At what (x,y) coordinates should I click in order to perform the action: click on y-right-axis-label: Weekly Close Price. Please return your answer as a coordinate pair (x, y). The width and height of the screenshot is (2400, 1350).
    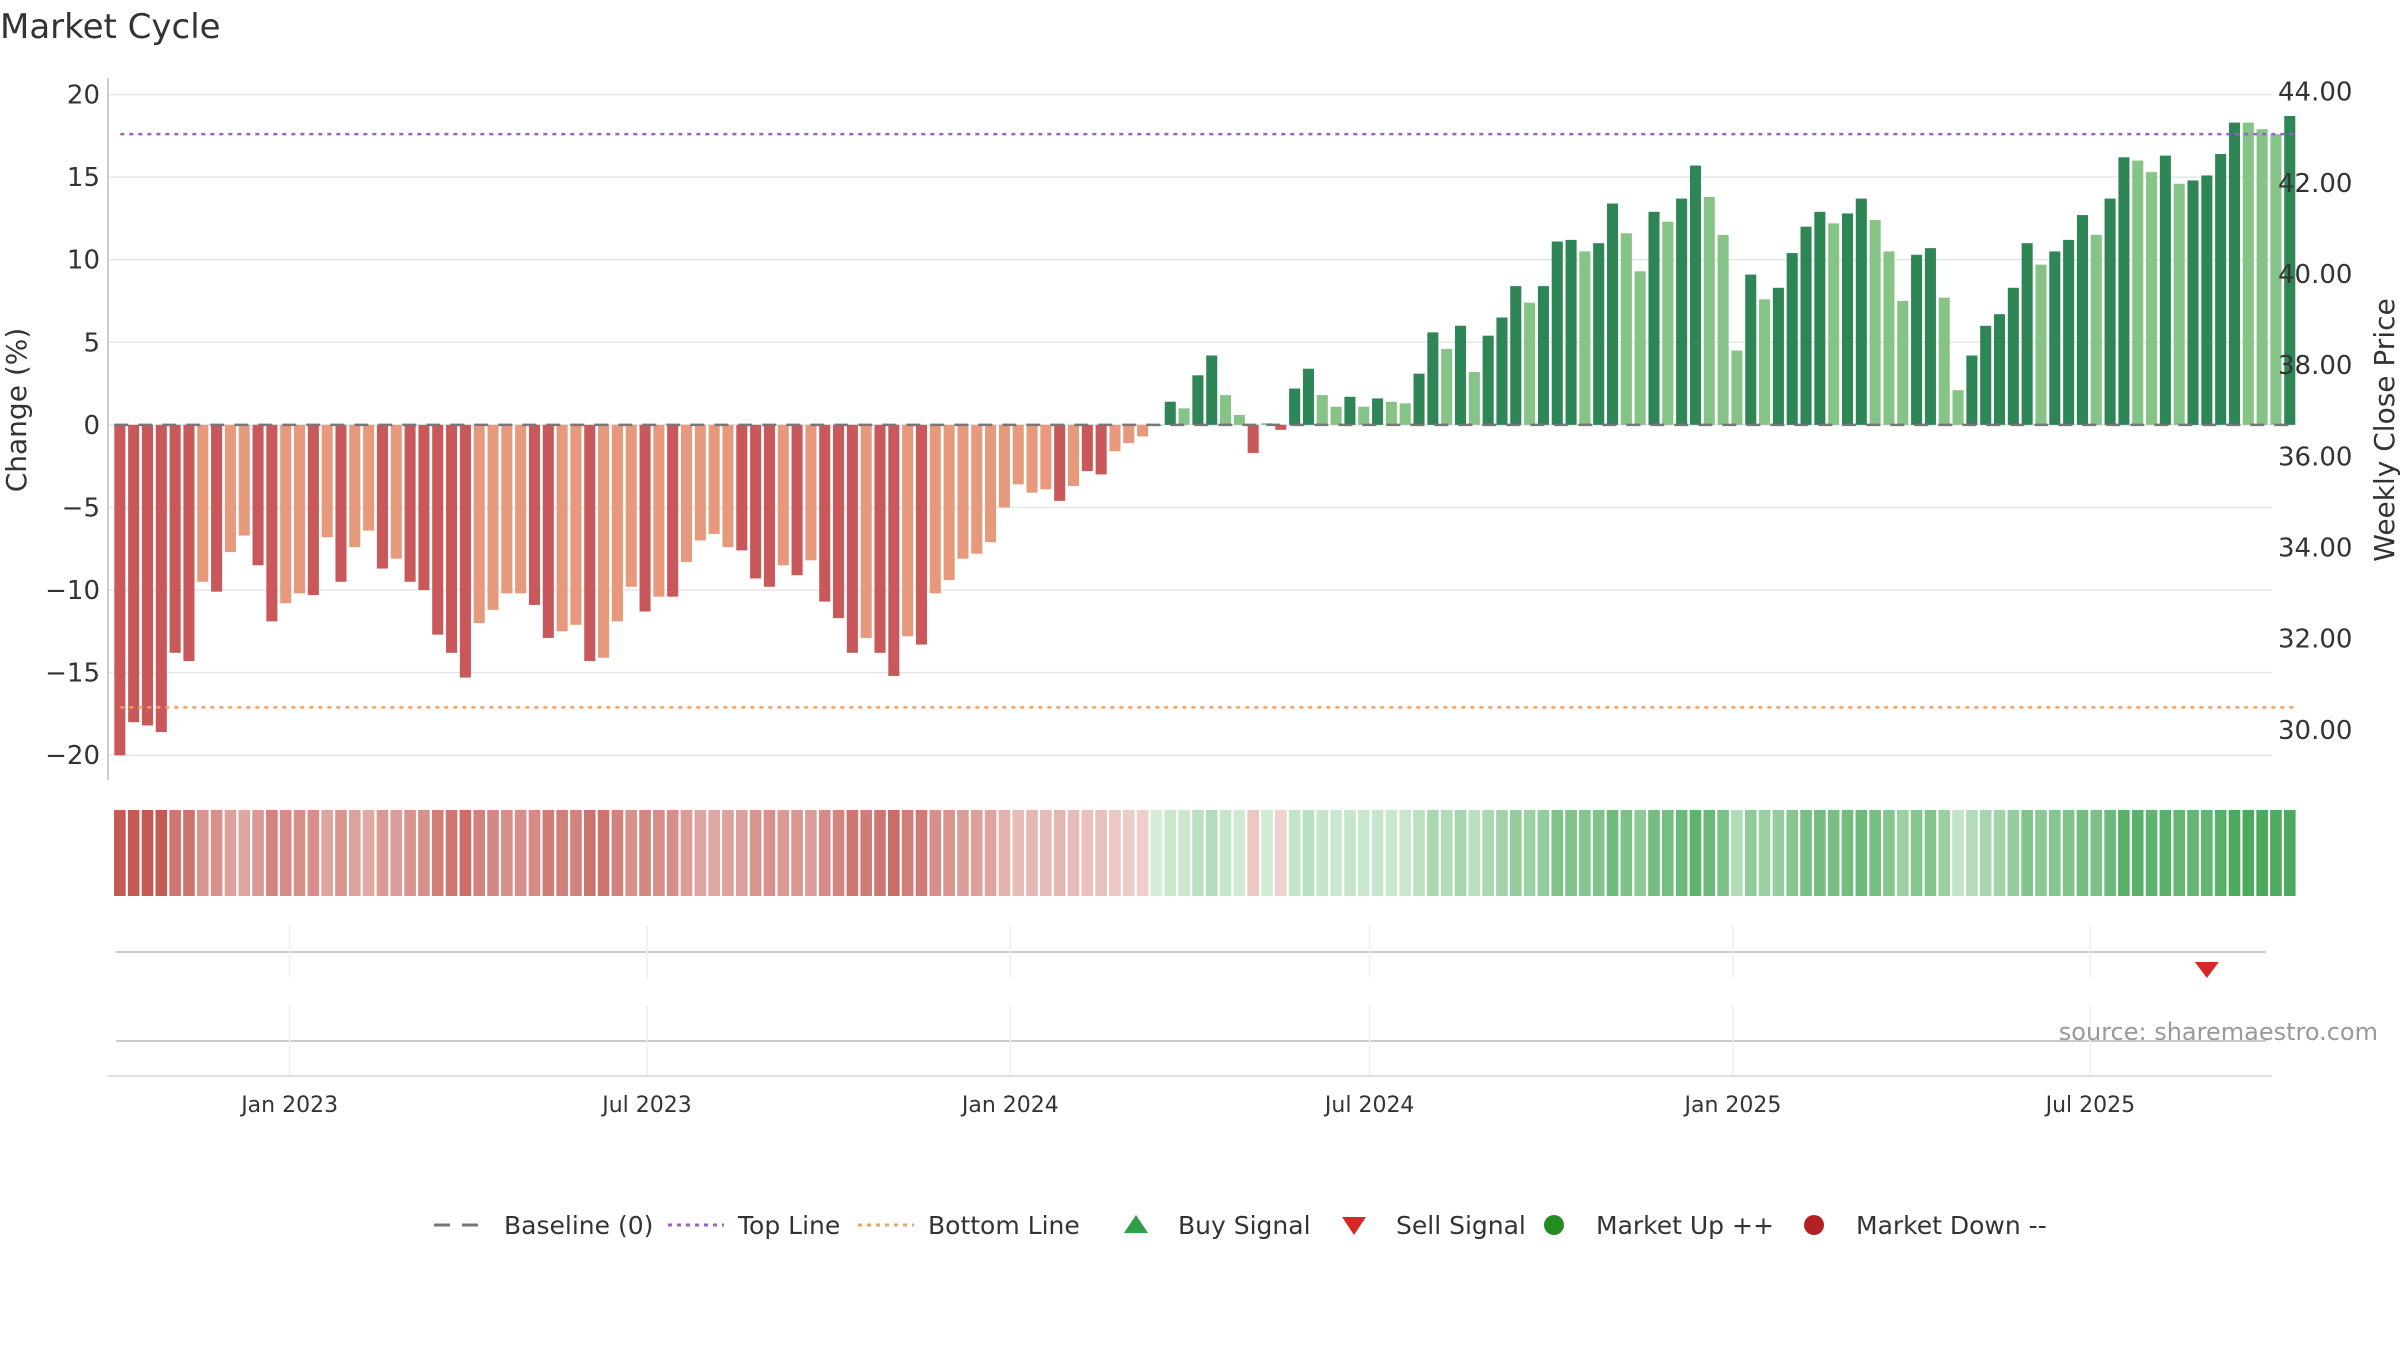
    Looking at the image, I should click on (2384, 429).